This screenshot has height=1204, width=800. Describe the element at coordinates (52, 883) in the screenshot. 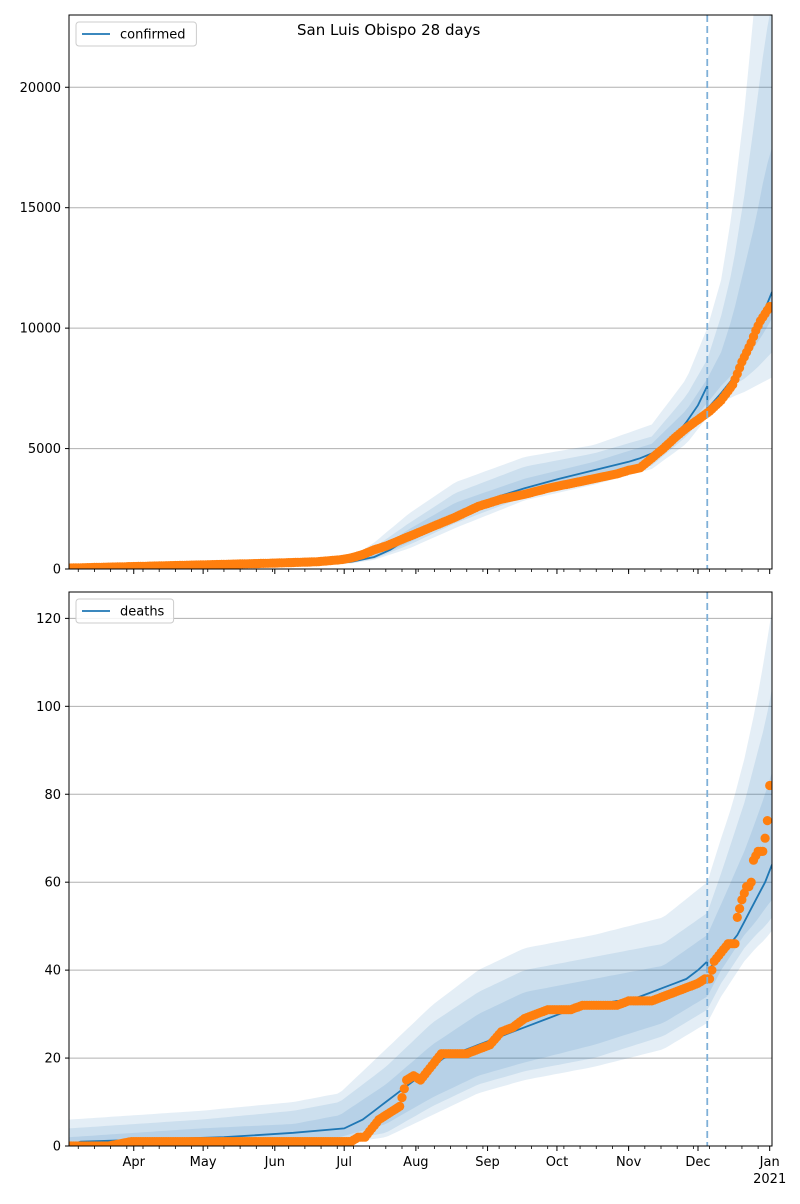

I see `y-tick-label: 60` at that location.